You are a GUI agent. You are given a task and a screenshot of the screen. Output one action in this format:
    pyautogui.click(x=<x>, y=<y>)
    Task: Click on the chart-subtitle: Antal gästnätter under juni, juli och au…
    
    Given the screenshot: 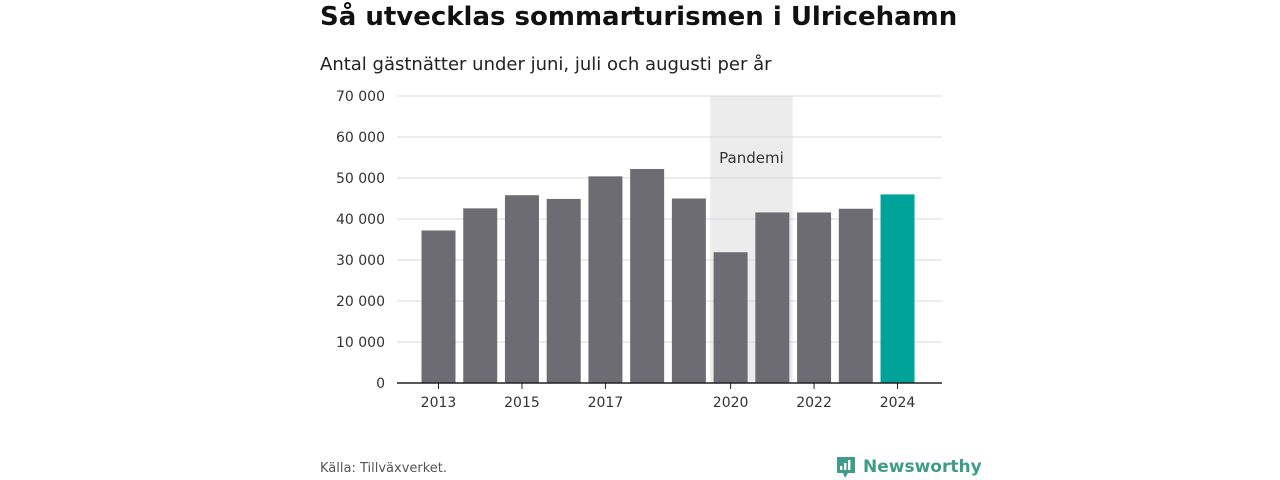 What is the action you would take?
    pyautogui.click(x=546, y=64)
    